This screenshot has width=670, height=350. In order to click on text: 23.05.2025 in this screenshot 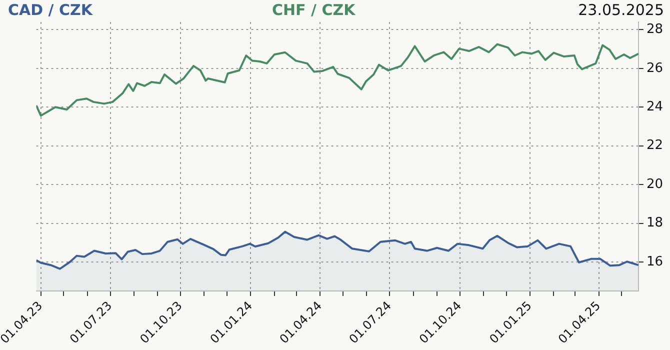, I will do `click(621, 10)`.